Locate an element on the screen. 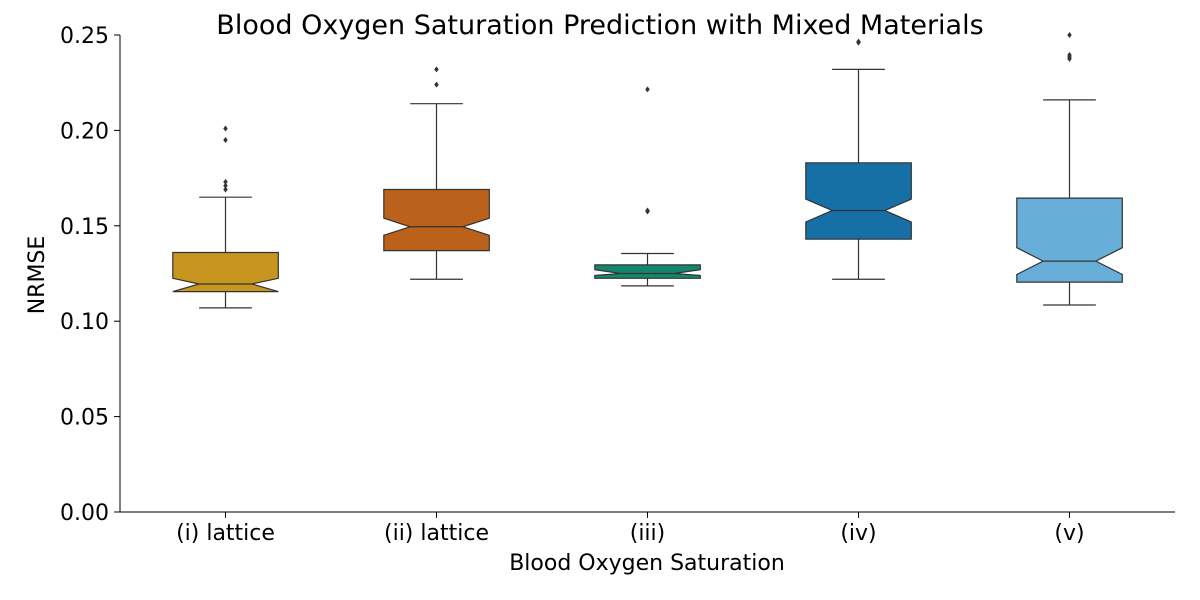 This screenshot has height=600, width=1200. y-axis-title: NRMSE is located at coordinates (37, 275).